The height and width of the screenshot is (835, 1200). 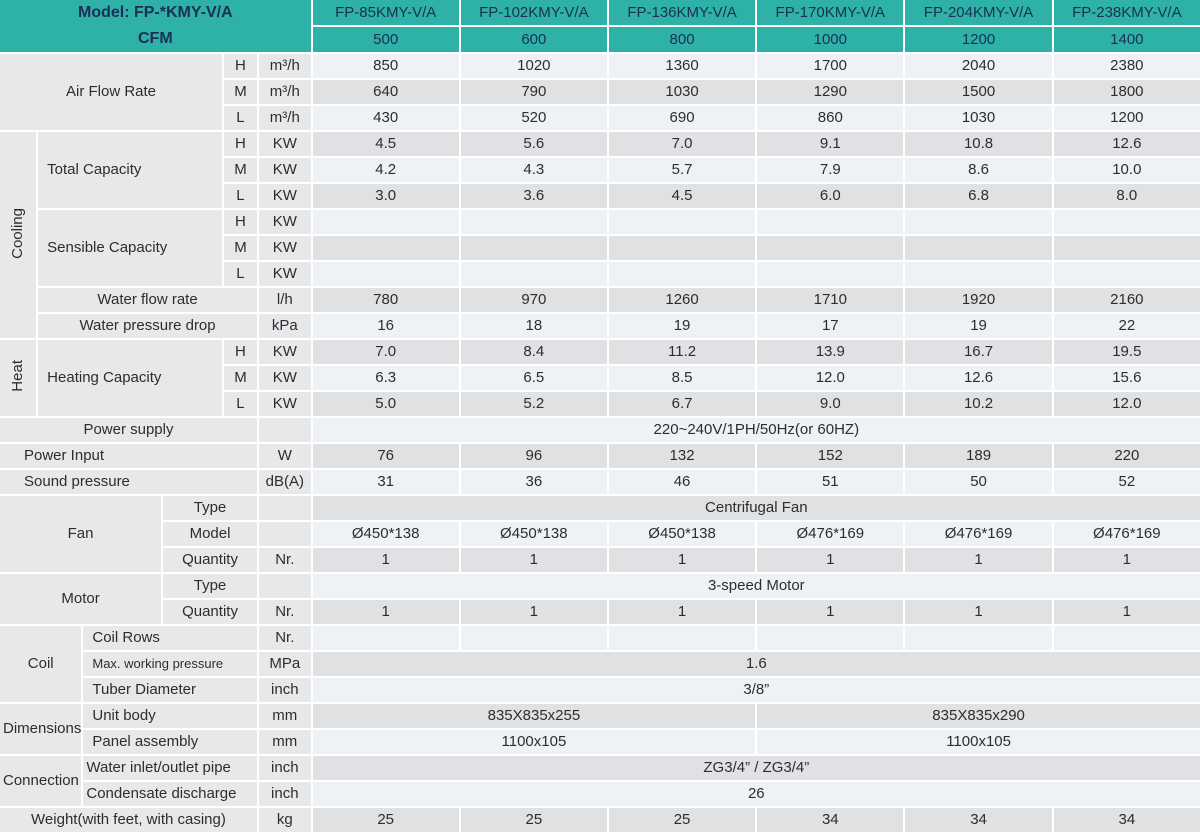 What do you see at coordinates (128, 482) in the screenshot?
I see `row-label-sound-pressure: Sound pressure` at bounding box center [128, 482].